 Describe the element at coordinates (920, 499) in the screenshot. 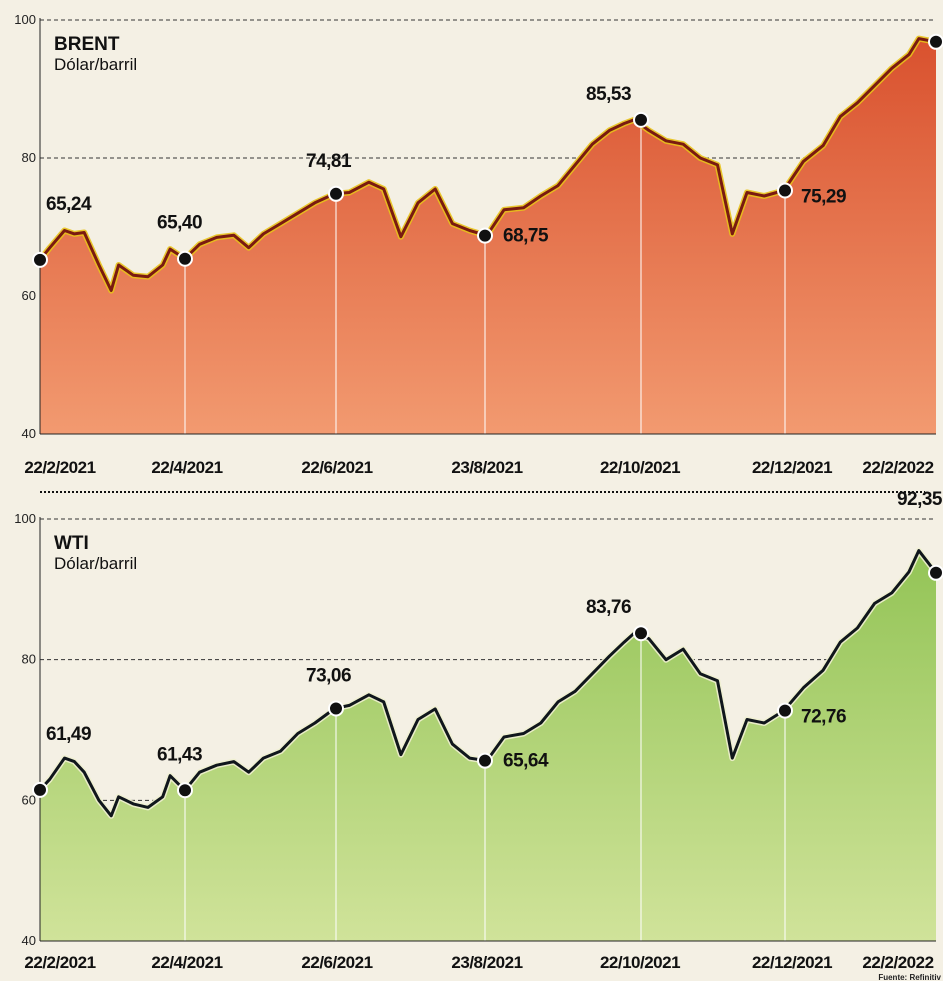

I see `data-label: 92,35` at that location.